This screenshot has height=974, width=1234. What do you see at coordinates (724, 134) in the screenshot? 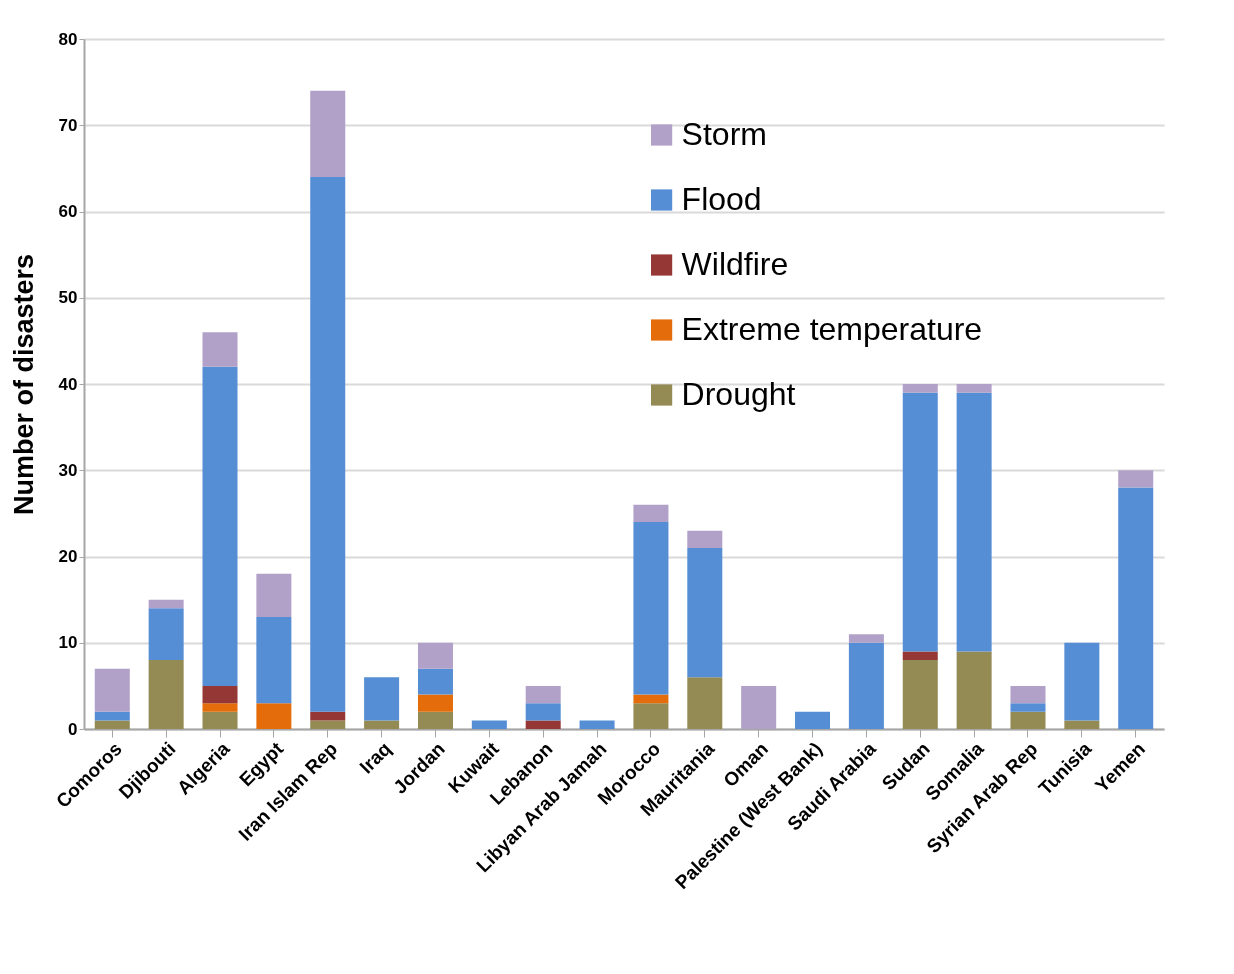
I see `legend-label: Storm` at bounding box center [724, 134].